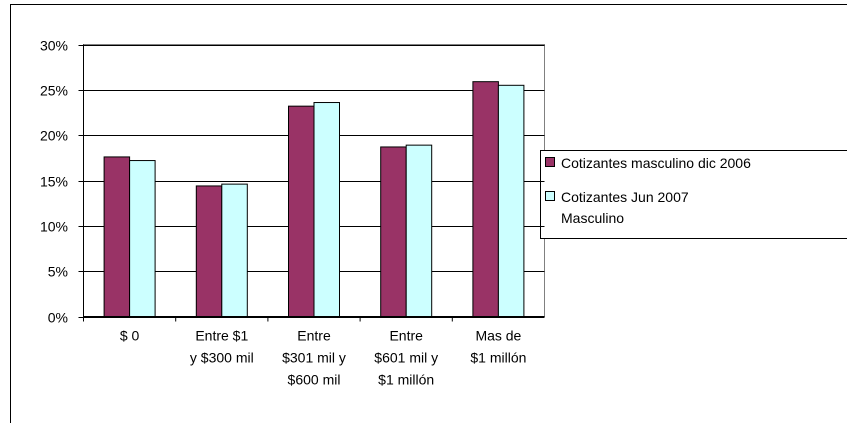 Image resolution: width=847 pixels, height=423 pixels. What do you see at coordinates (656, 163) in the screenshot?
I see `legend-label: Cotizantes masculino dic 2006` at bounding box center [656, 163].